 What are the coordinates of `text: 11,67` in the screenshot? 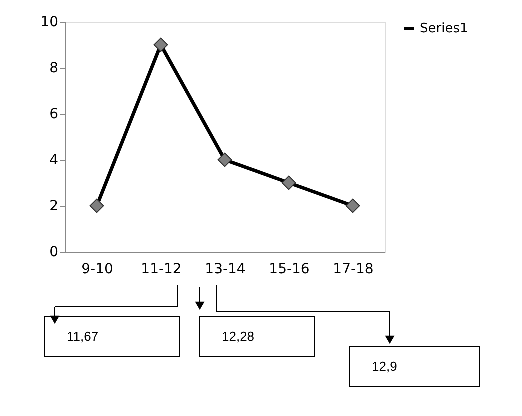 It's located at (83, 336).